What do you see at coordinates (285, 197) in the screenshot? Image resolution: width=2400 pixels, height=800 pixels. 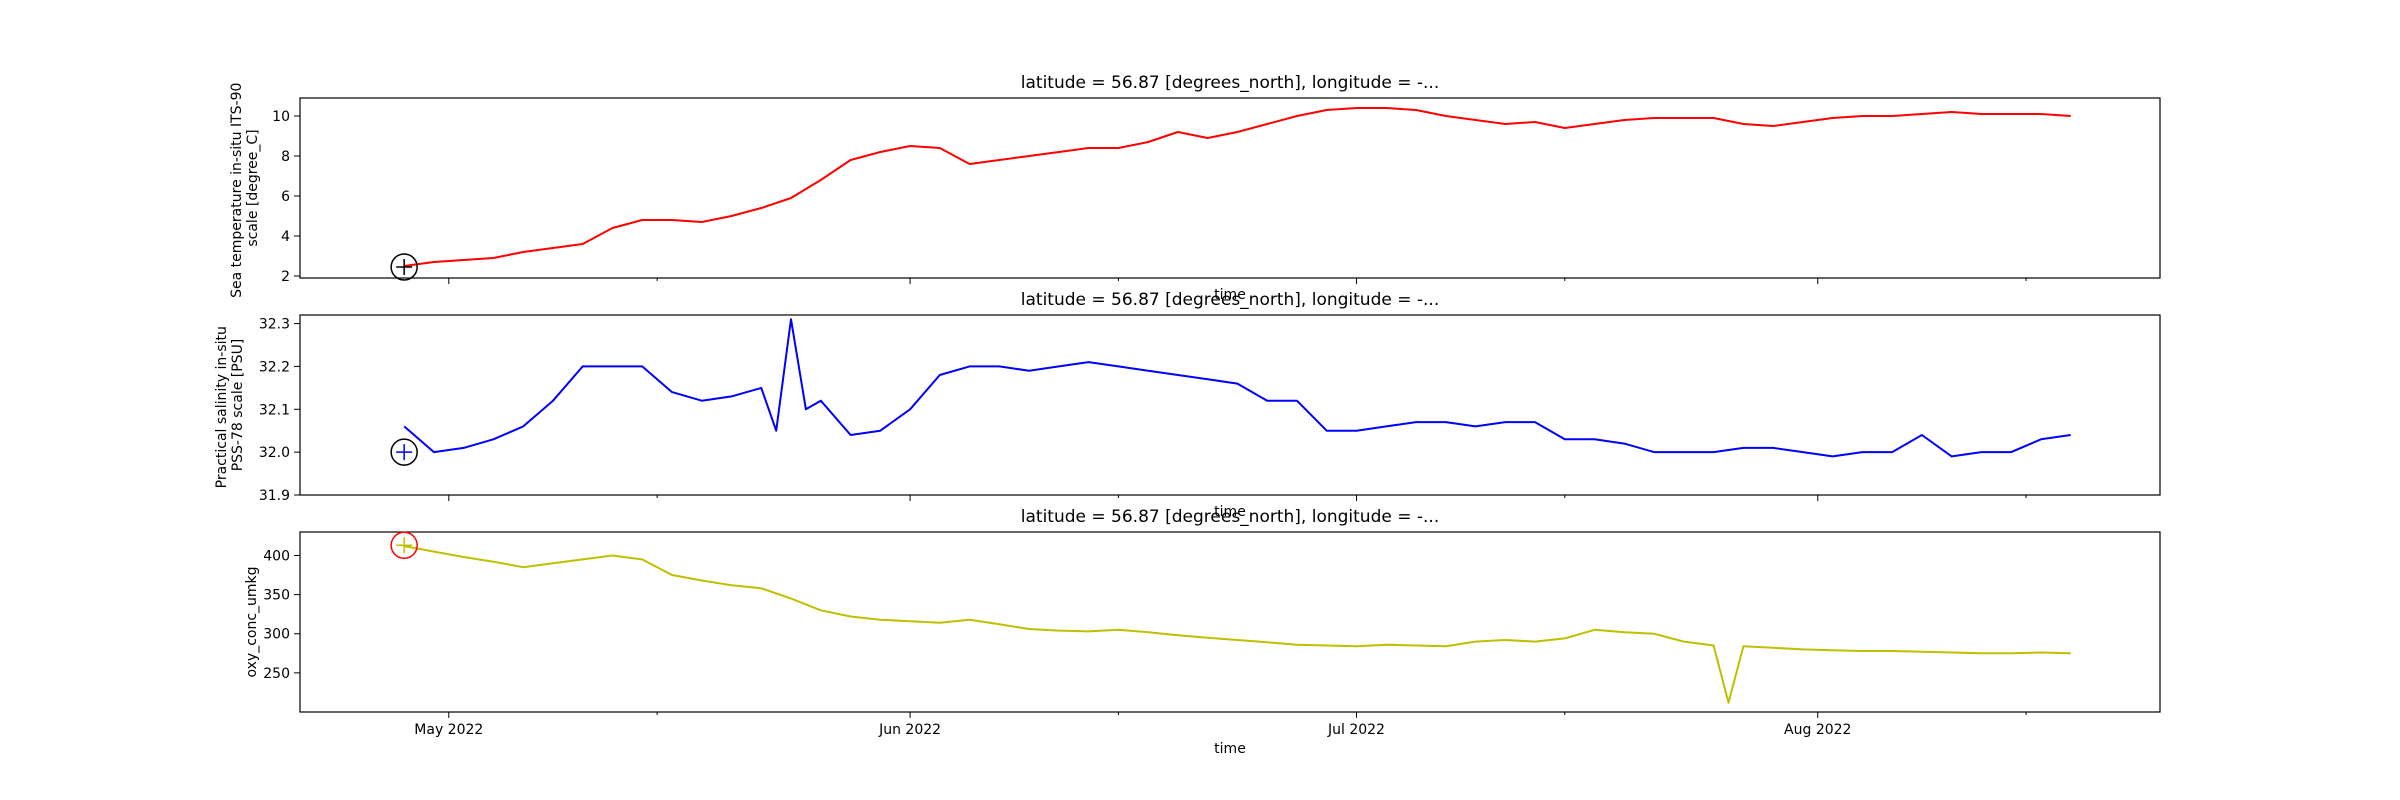 I see `temperature-ytick-label: 6` at bounding box center [285, 197].